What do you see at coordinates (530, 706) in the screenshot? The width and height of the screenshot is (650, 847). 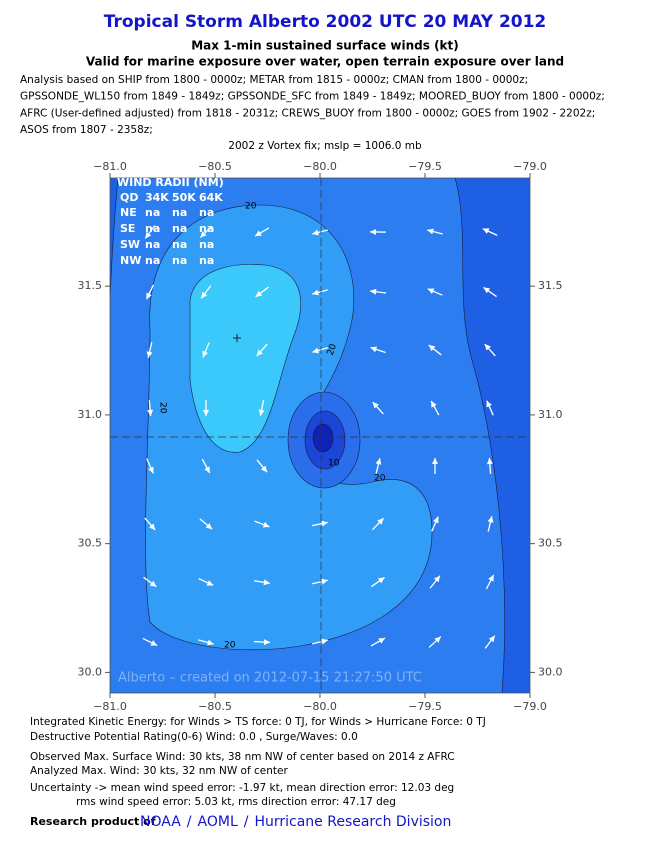 I see `x-tick-label: −79.0` at bounding box center [530, 706].